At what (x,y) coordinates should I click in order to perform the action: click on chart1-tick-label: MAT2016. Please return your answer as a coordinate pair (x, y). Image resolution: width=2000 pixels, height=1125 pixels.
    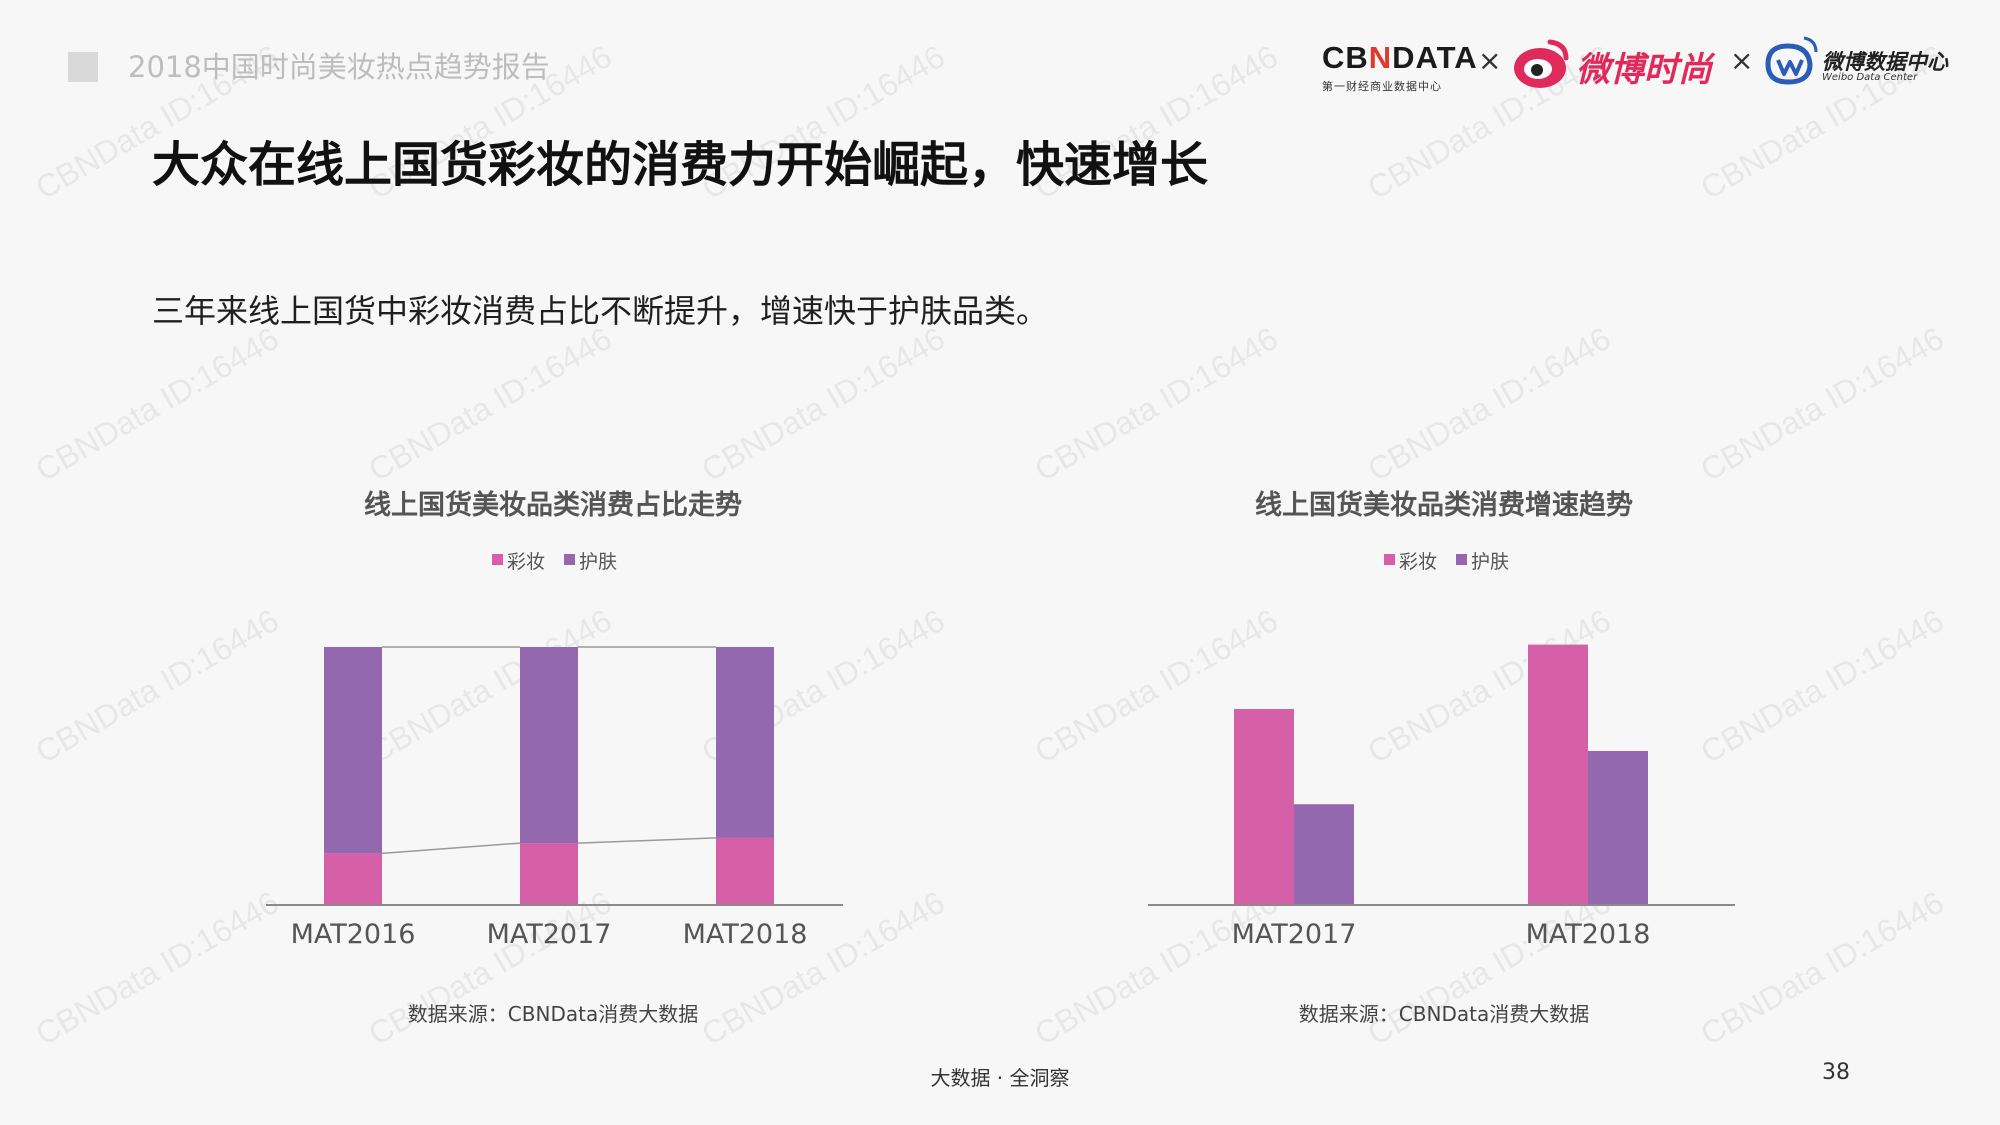
    Looking at the image, I should click on (353, 934).